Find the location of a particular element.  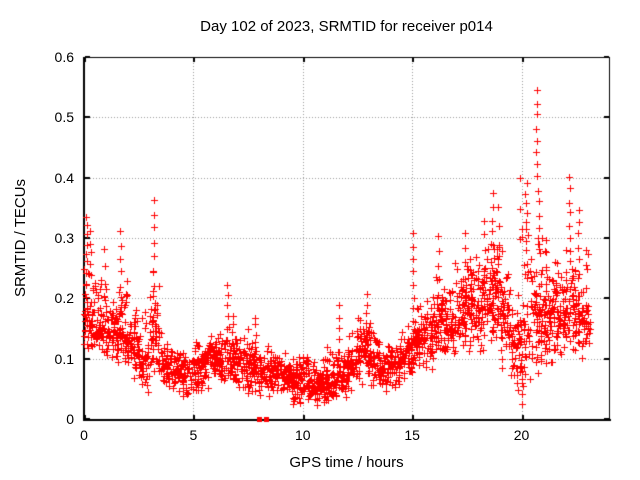

y-tick-label: 0.4 is located at coordinates (64, 177).